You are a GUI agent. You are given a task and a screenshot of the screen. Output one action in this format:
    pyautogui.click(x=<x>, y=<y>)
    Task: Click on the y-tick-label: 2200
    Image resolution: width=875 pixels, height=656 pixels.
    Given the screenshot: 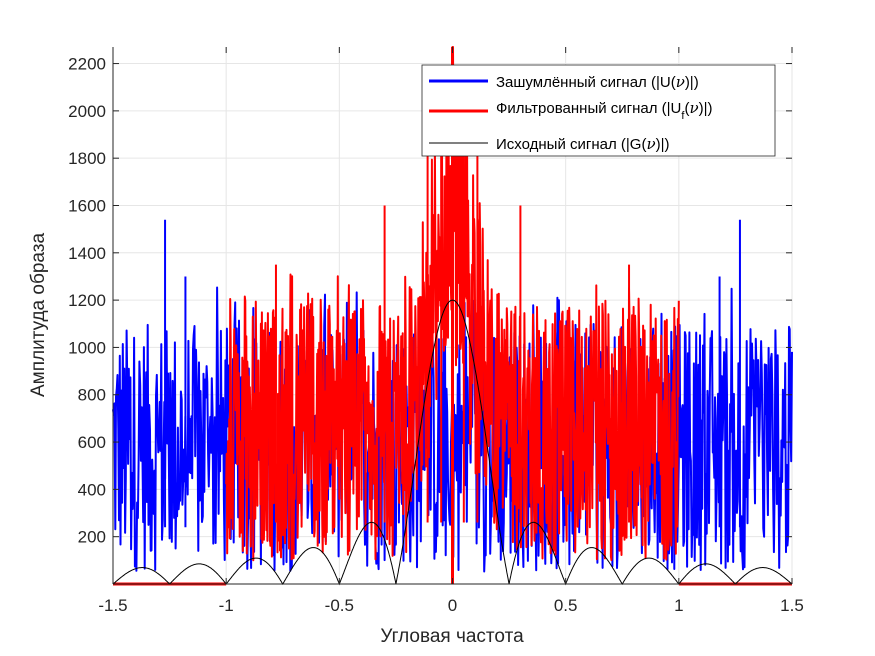 What is the action you would take?
    pyautogui.click(x=87, y=64)
    